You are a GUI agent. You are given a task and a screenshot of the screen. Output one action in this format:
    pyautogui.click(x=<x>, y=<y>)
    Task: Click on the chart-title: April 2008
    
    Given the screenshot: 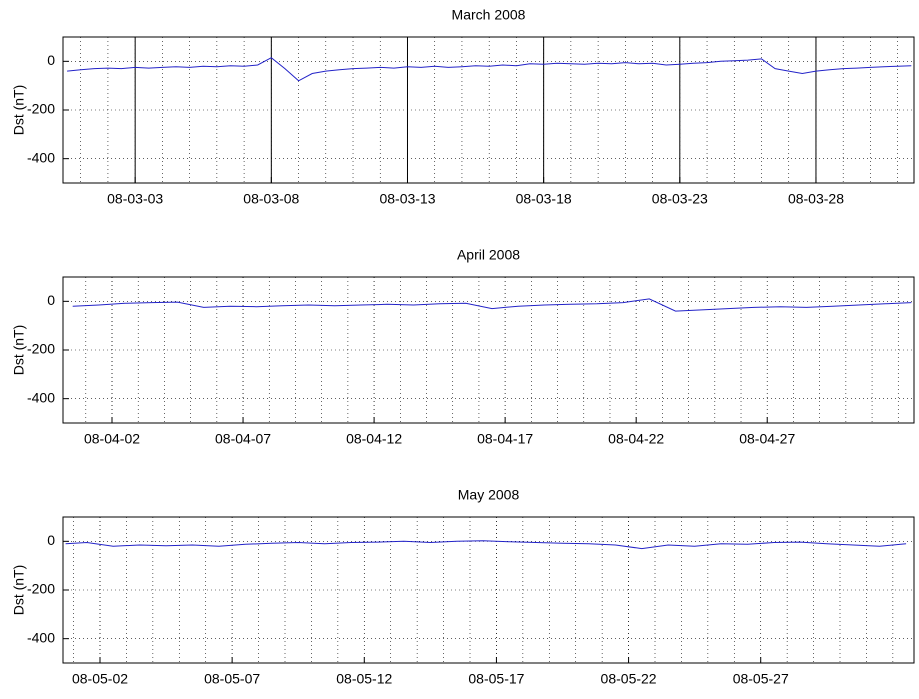 What is the action you would take?
    pyautogui.click(x=488, y=255)
    